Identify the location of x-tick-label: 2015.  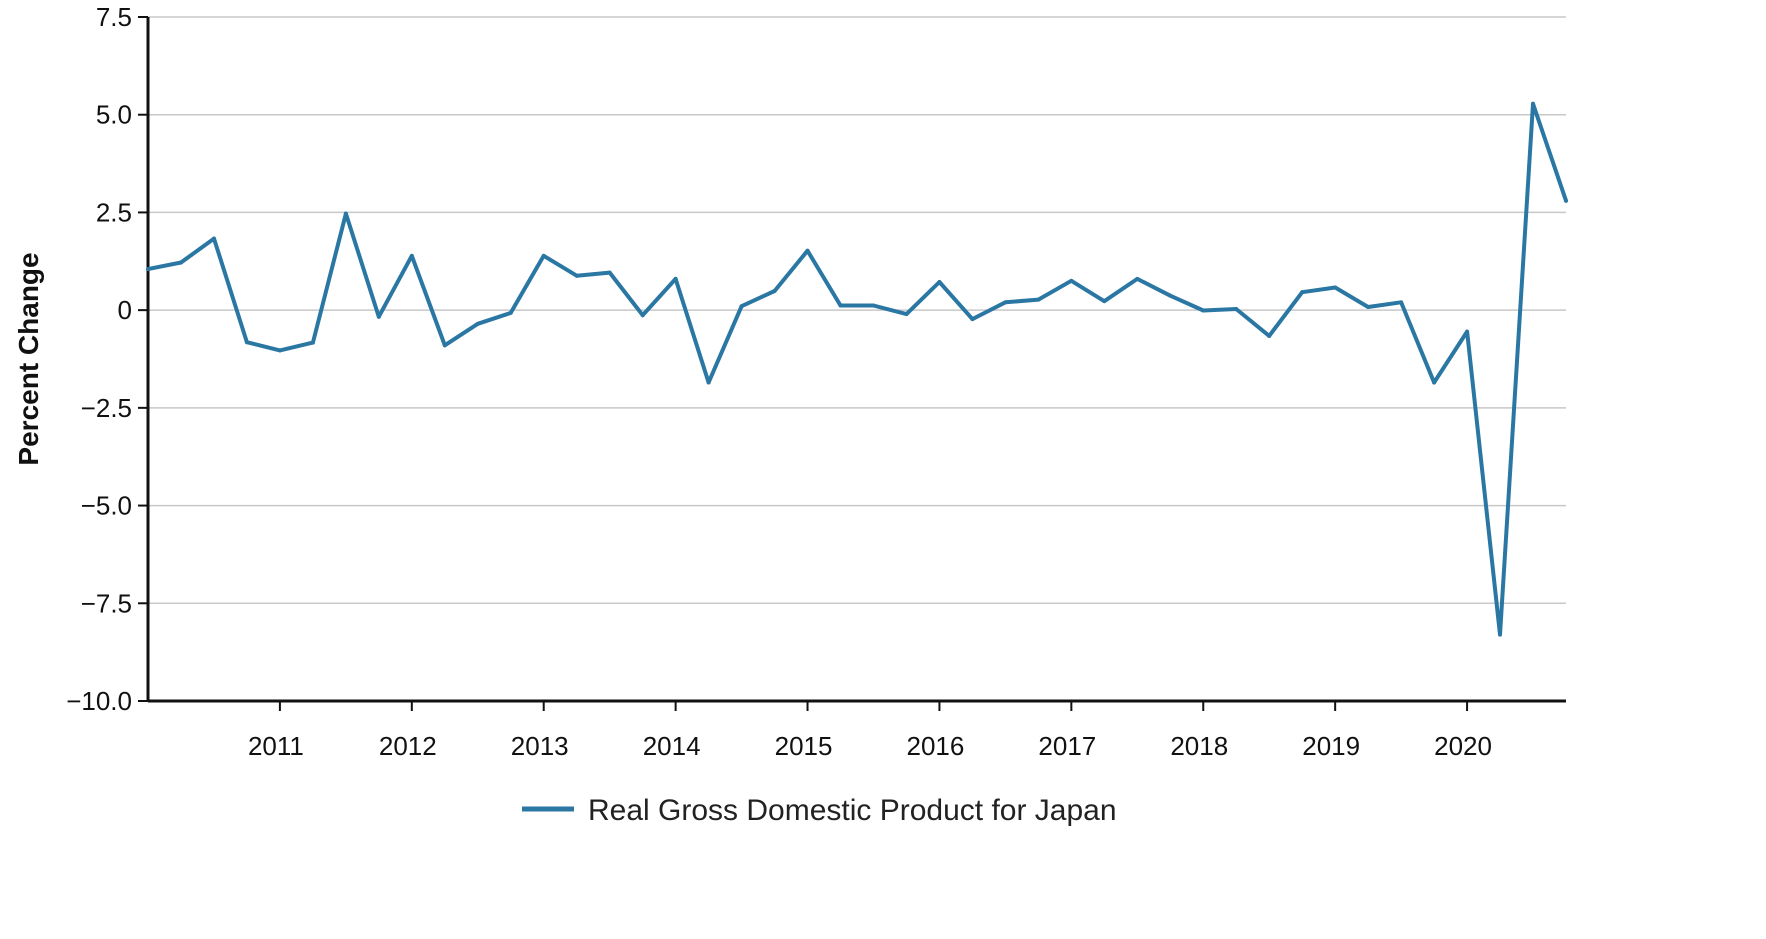
(804, 746).